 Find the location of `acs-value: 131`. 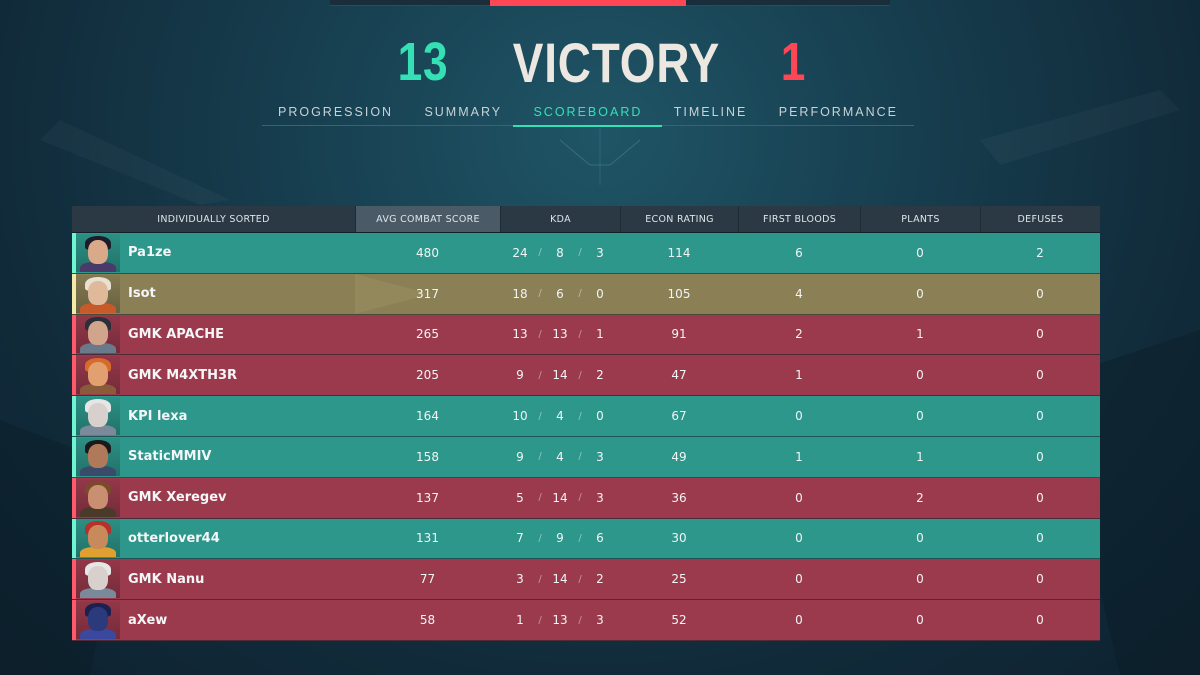

acs-value: 131 is located at coordinates (427, 538).